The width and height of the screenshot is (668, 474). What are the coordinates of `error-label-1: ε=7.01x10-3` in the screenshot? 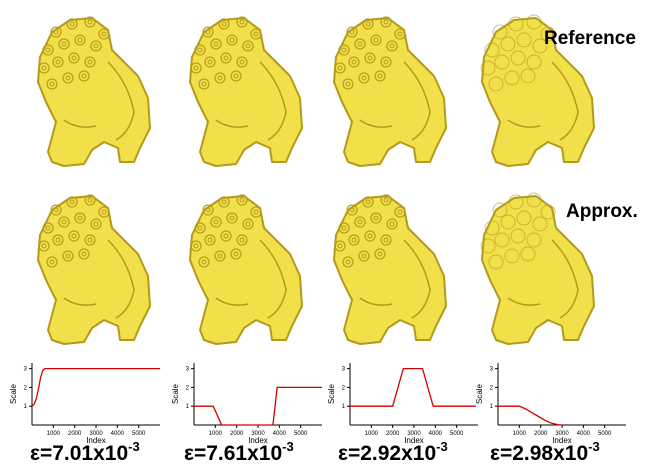 It's located at (85, 452).